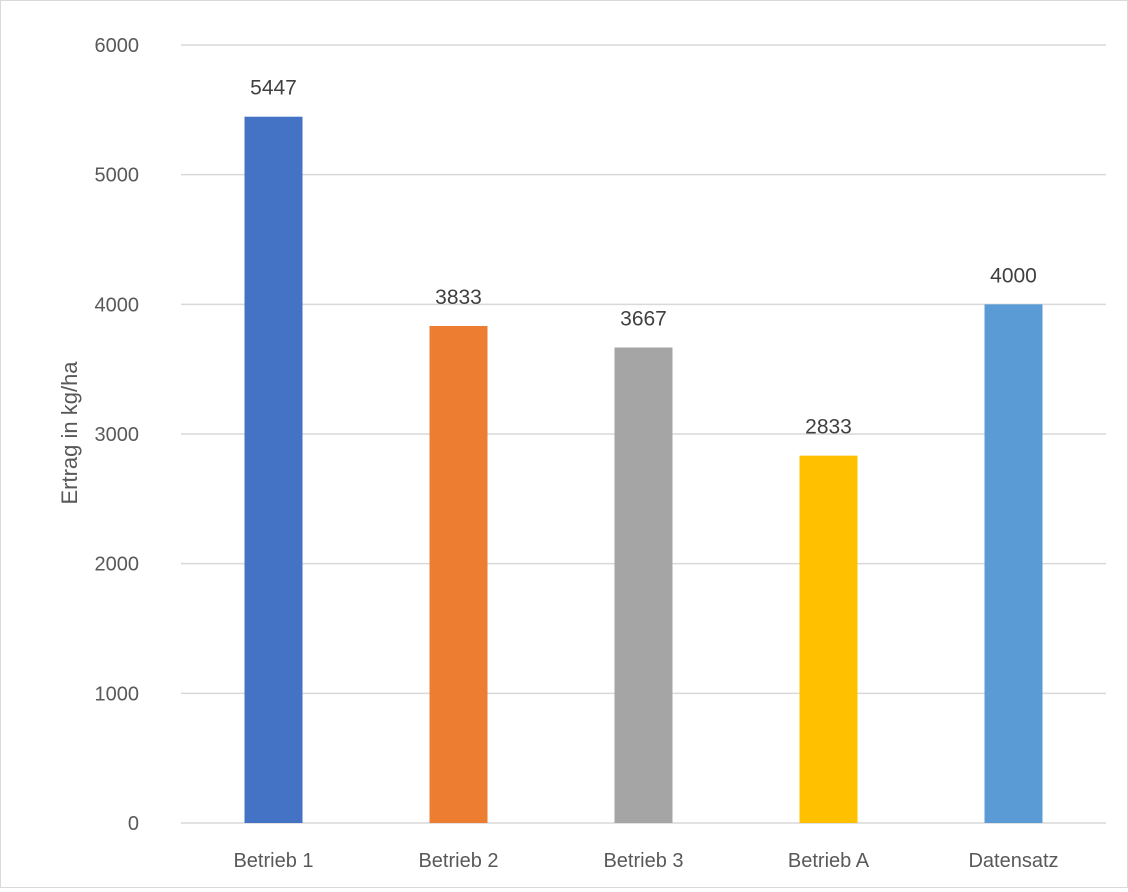  I want to click on y-tick-label: 1000, so click(117, 694).